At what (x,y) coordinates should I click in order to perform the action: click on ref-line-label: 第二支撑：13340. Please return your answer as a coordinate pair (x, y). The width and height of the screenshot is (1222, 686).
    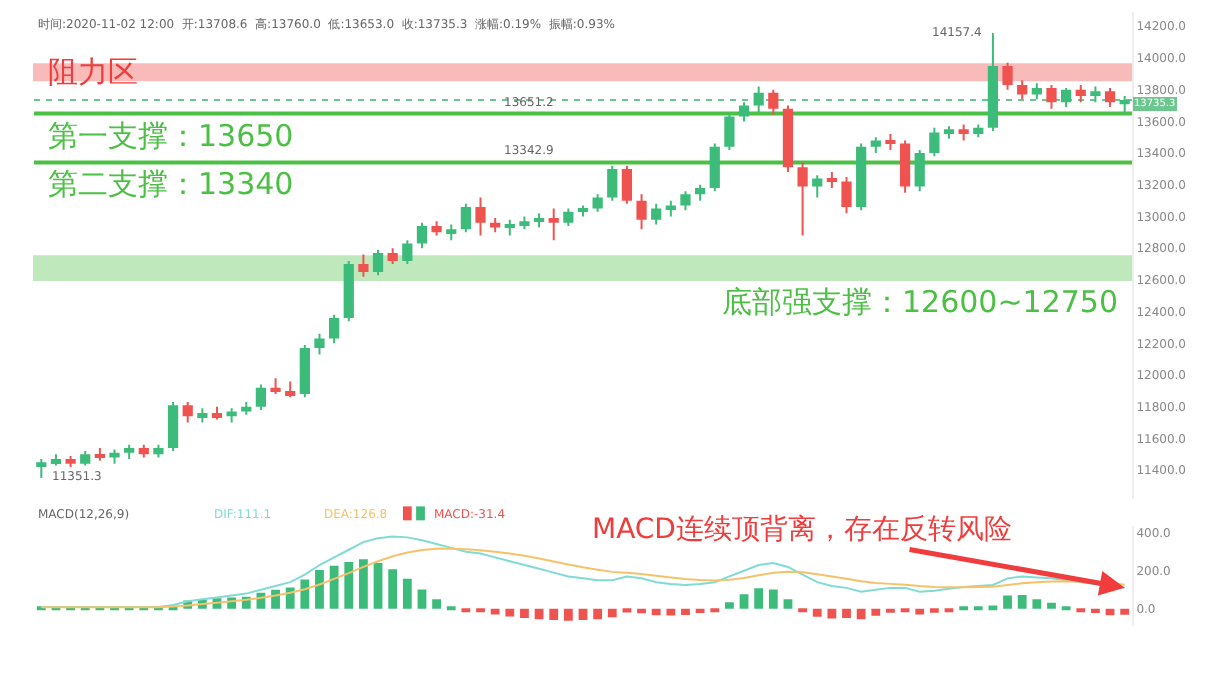
    Looking at the image, I should click on (171, 184).